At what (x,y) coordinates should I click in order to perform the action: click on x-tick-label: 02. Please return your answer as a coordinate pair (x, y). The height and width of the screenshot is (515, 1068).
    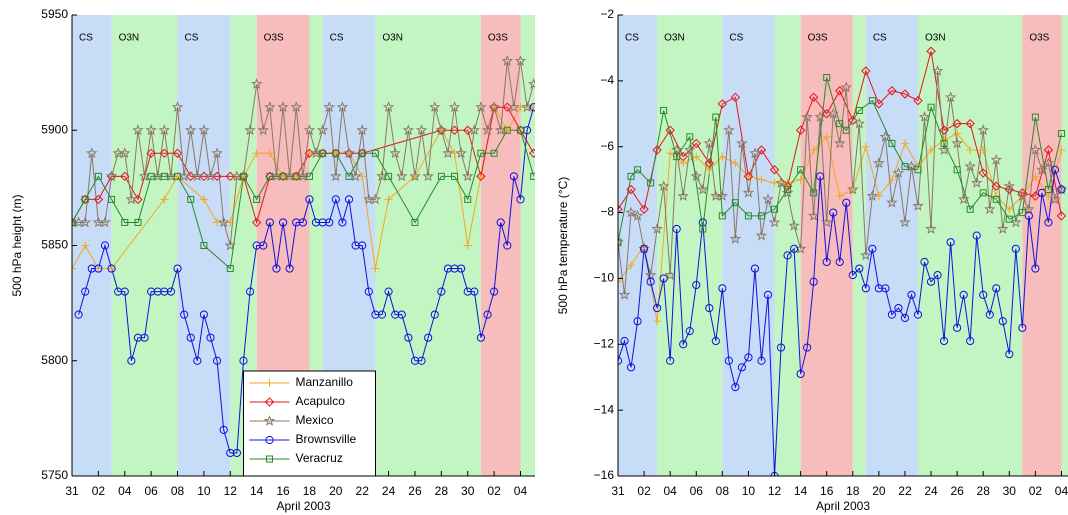
    Looking at the image, I should click on (1036, 491).